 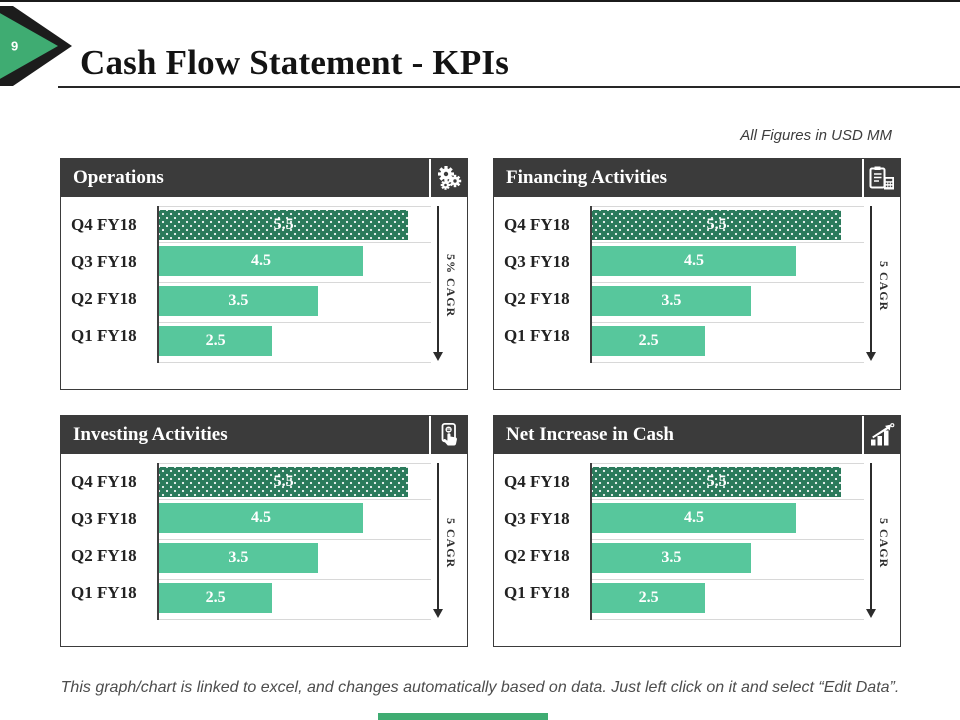 I want to click on slide-number-marker: 9, so click(x=36, y=46).